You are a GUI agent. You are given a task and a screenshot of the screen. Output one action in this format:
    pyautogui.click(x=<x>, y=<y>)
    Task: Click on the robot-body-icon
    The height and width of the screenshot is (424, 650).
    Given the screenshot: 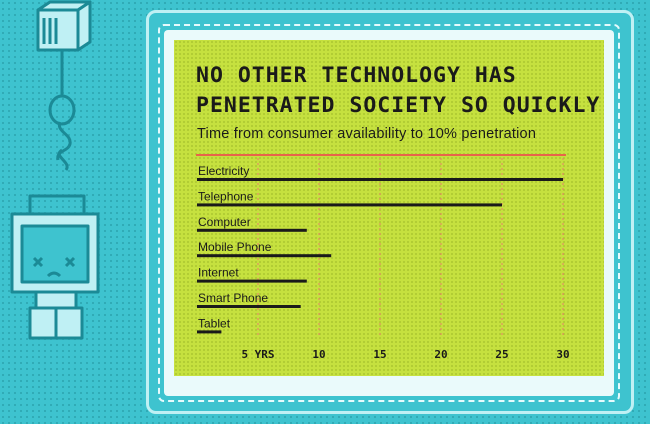 What is the action you would take?
    pyautogui.click(x=56, y=315)
    